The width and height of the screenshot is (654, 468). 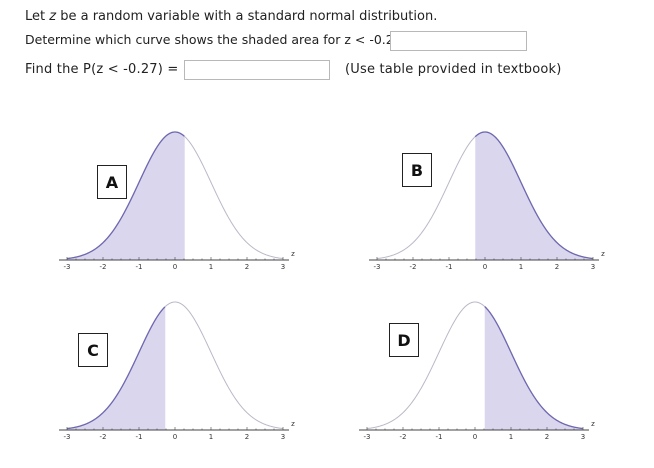 What do you see at coordinates (404, 340) in the screenshot?
I see `graph-d-label: D` at bounding box center [404, 340].